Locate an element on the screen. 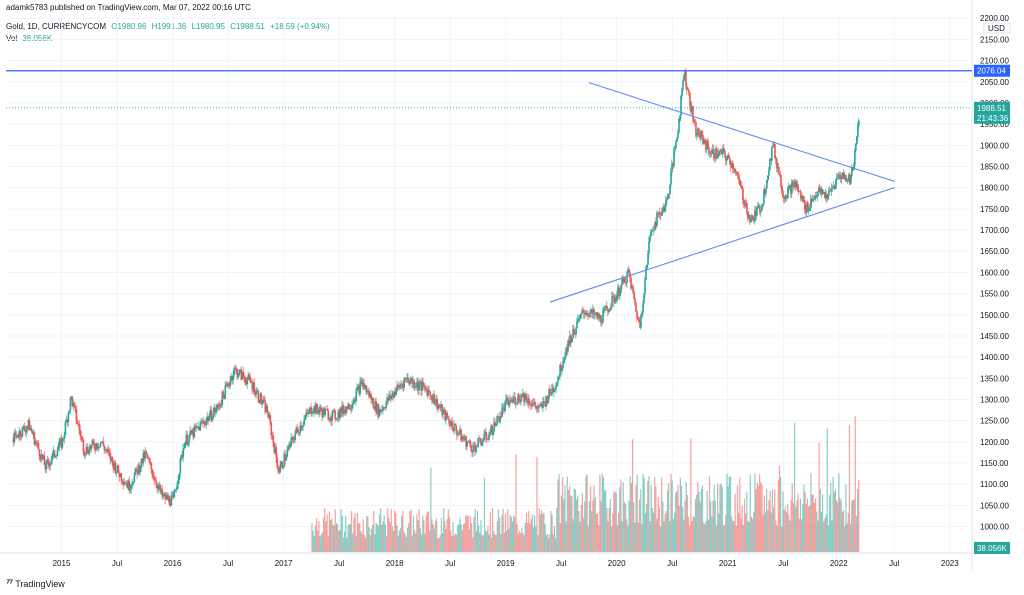 Image resolution: width=1024 pixels, height=595 pixels. volume-label: Vol is located at coordinates (12, 38).